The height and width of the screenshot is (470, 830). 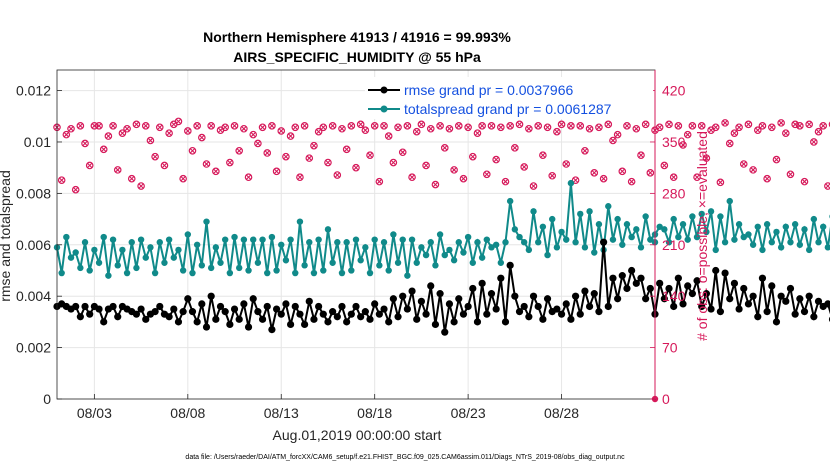 What do you see at coordinates (281, 413) in the screenshot?
I see `x-tick-label: 08/13` at bounding box center [281, 413].